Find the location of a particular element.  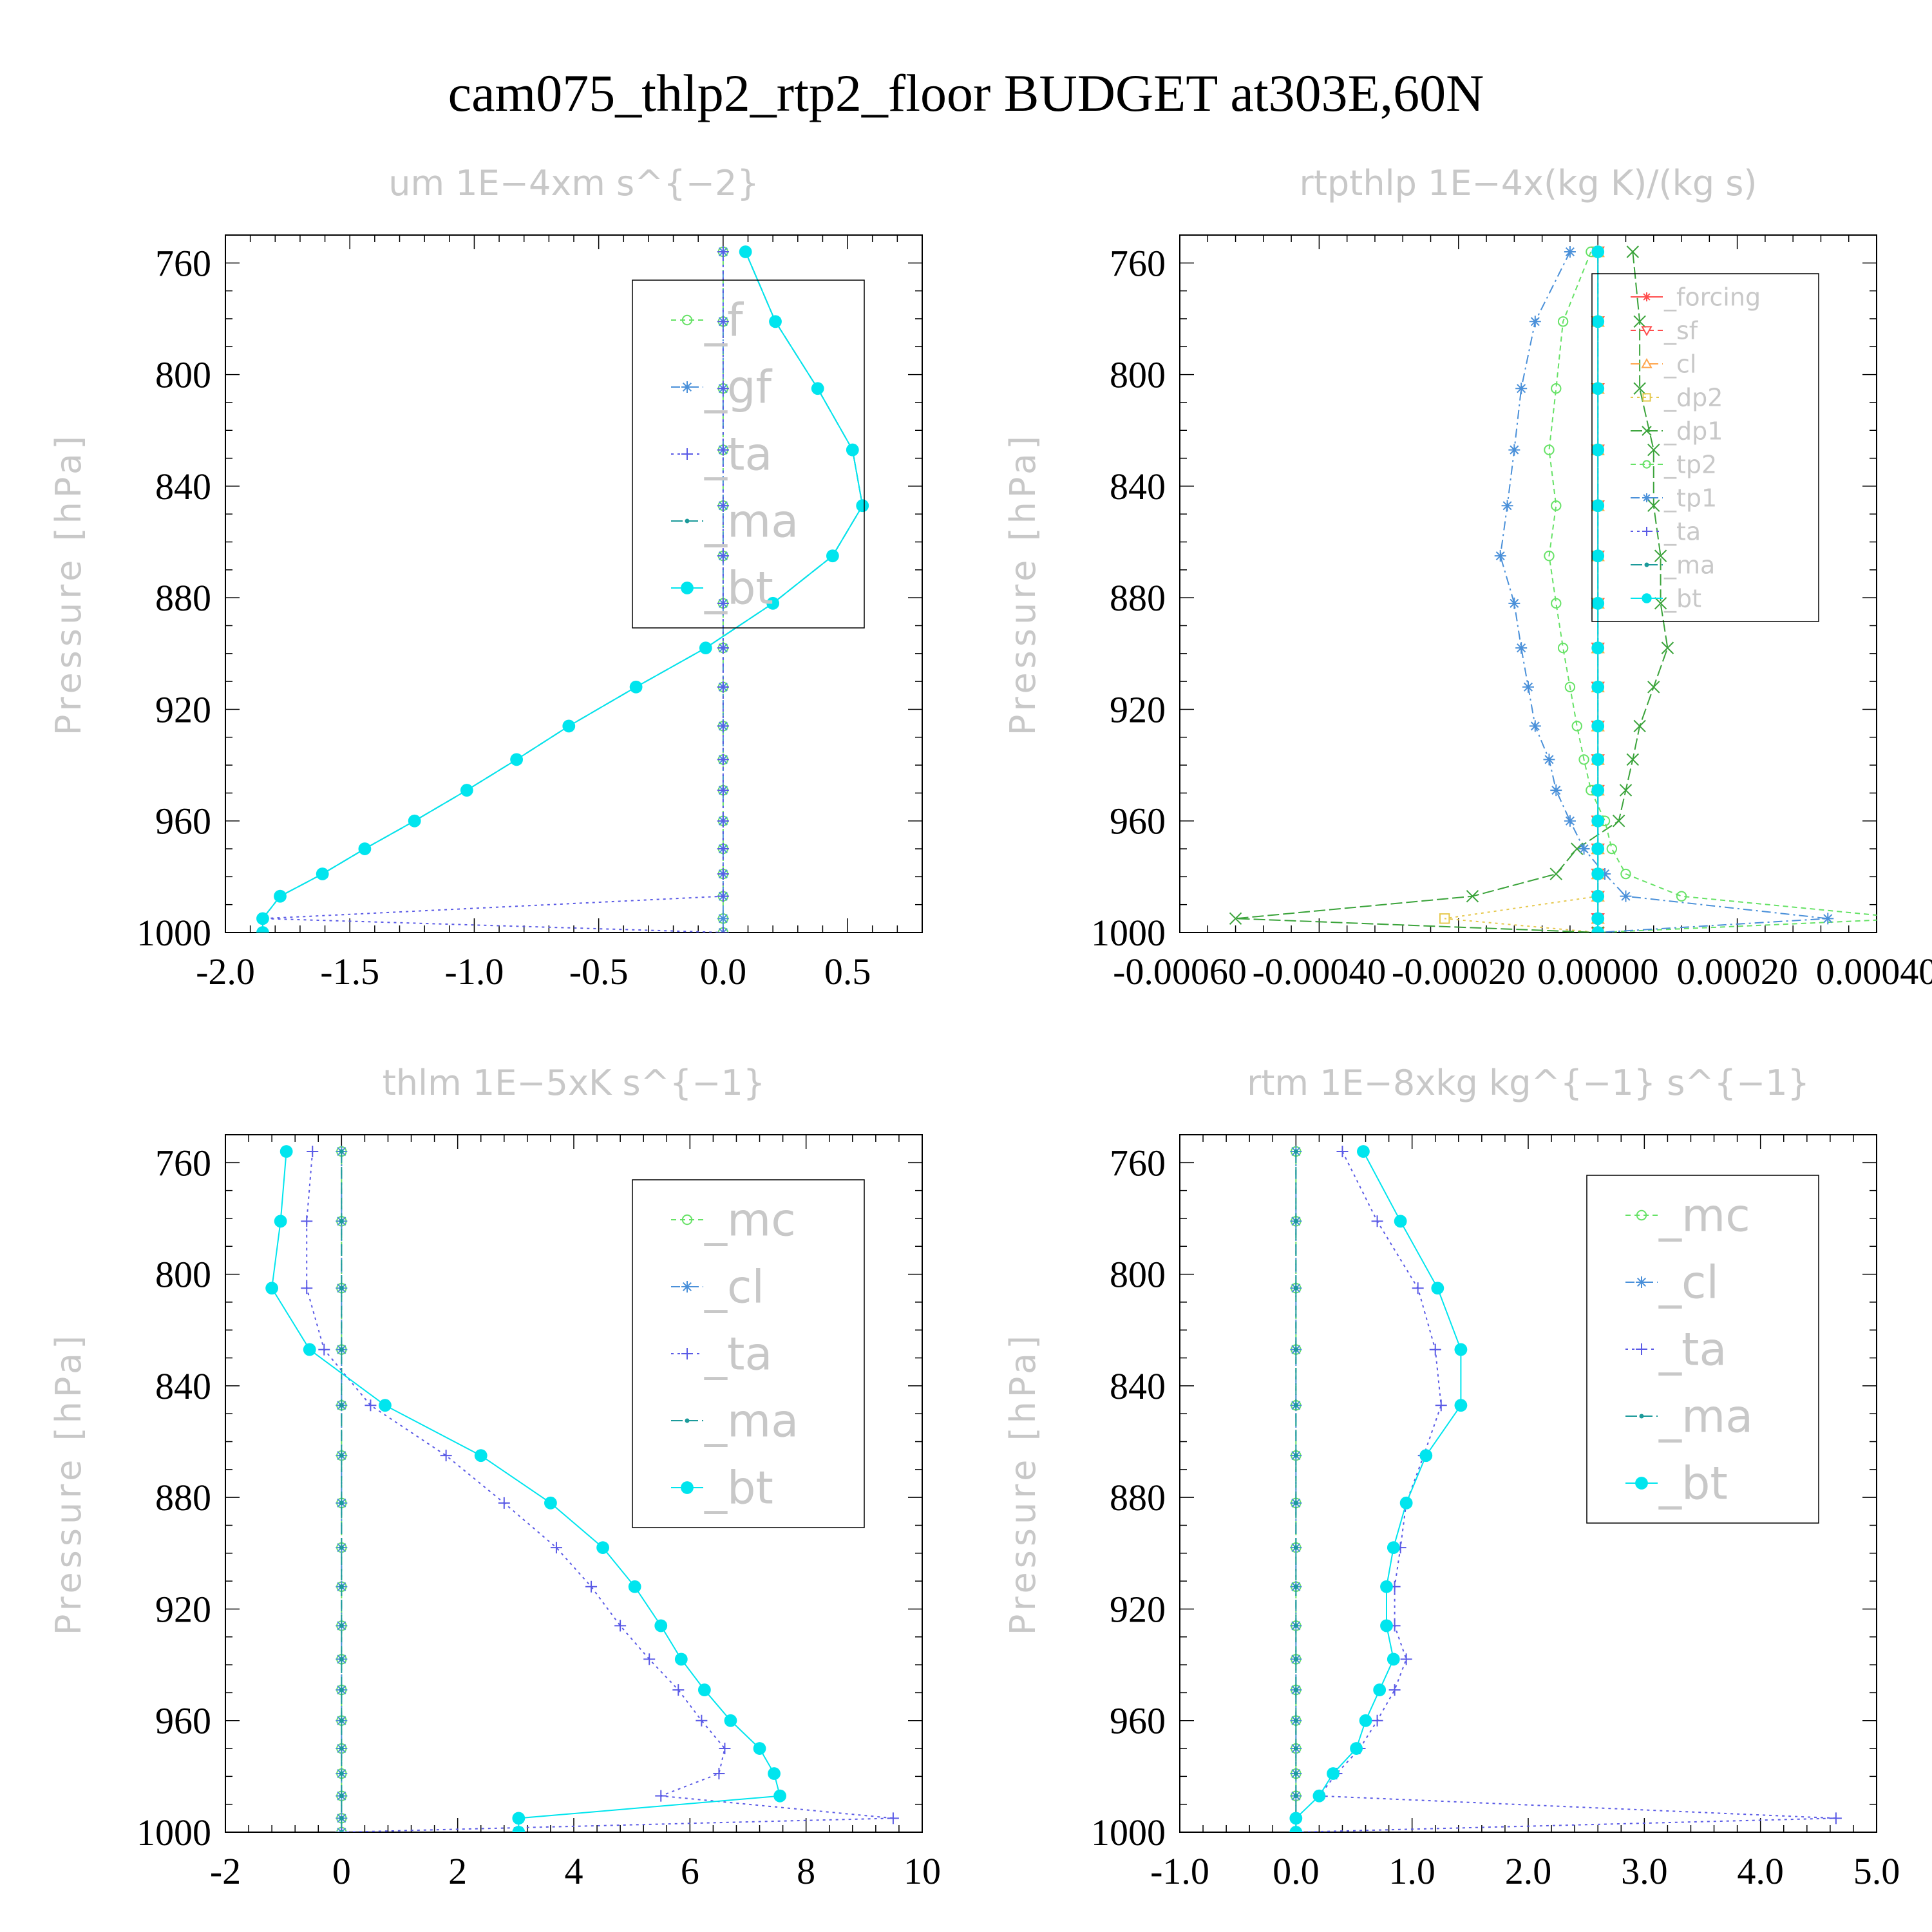

plot-area is located at coordinates (582, 1488).